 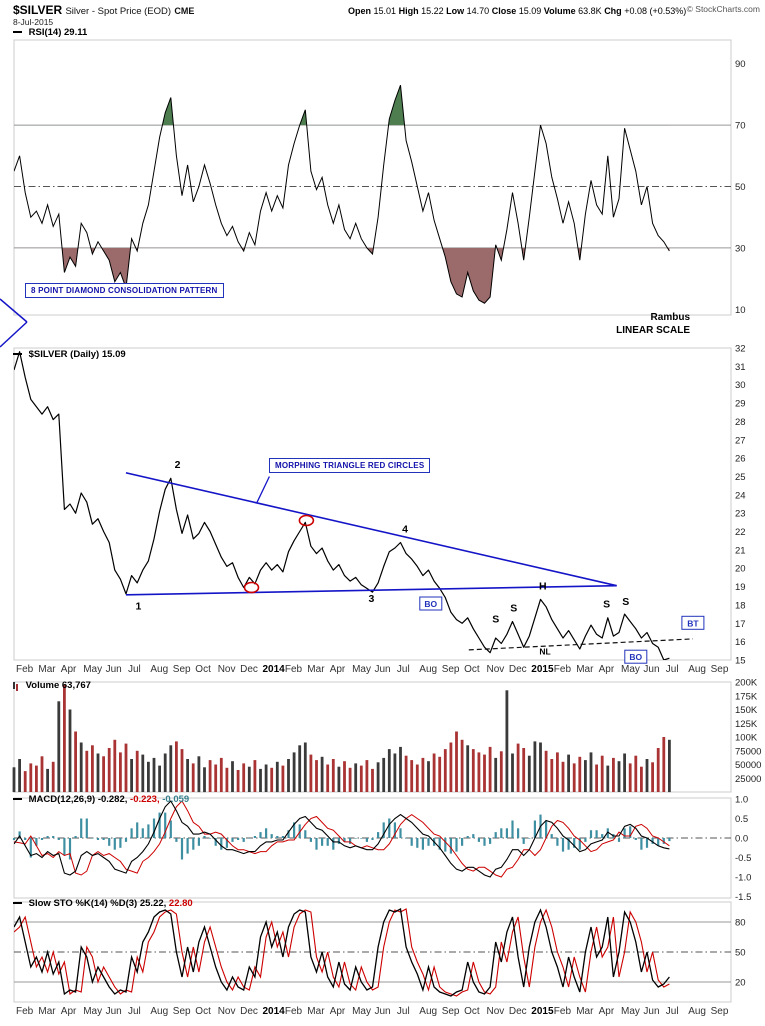 What do you see at coordinates (385, 11) in the screenshot?
I see `open-value: 15.01` at bounding box center [385, 11].